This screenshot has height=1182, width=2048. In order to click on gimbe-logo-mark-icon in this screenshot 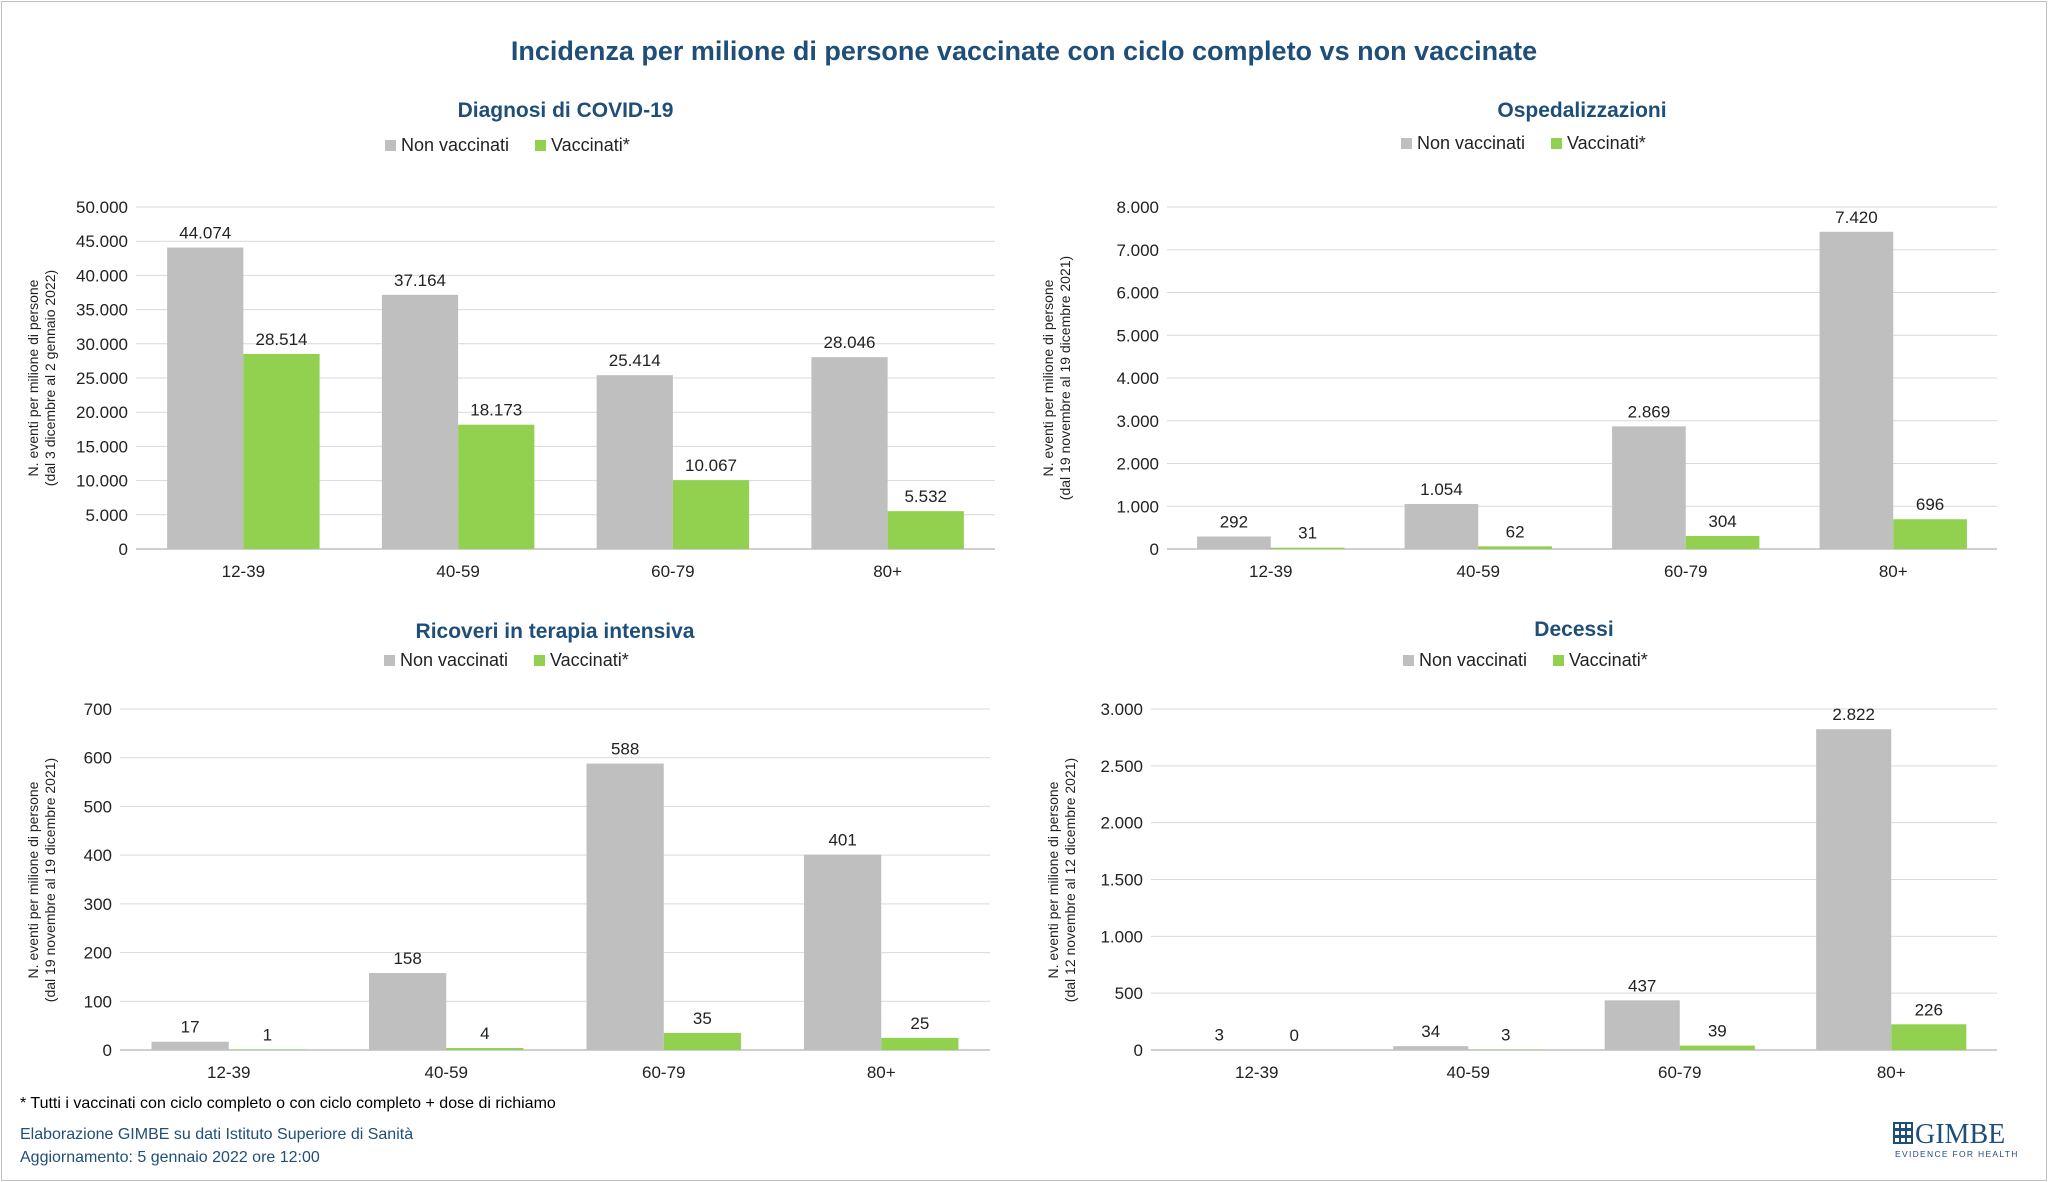, I will do `click(1903, 1133)`.